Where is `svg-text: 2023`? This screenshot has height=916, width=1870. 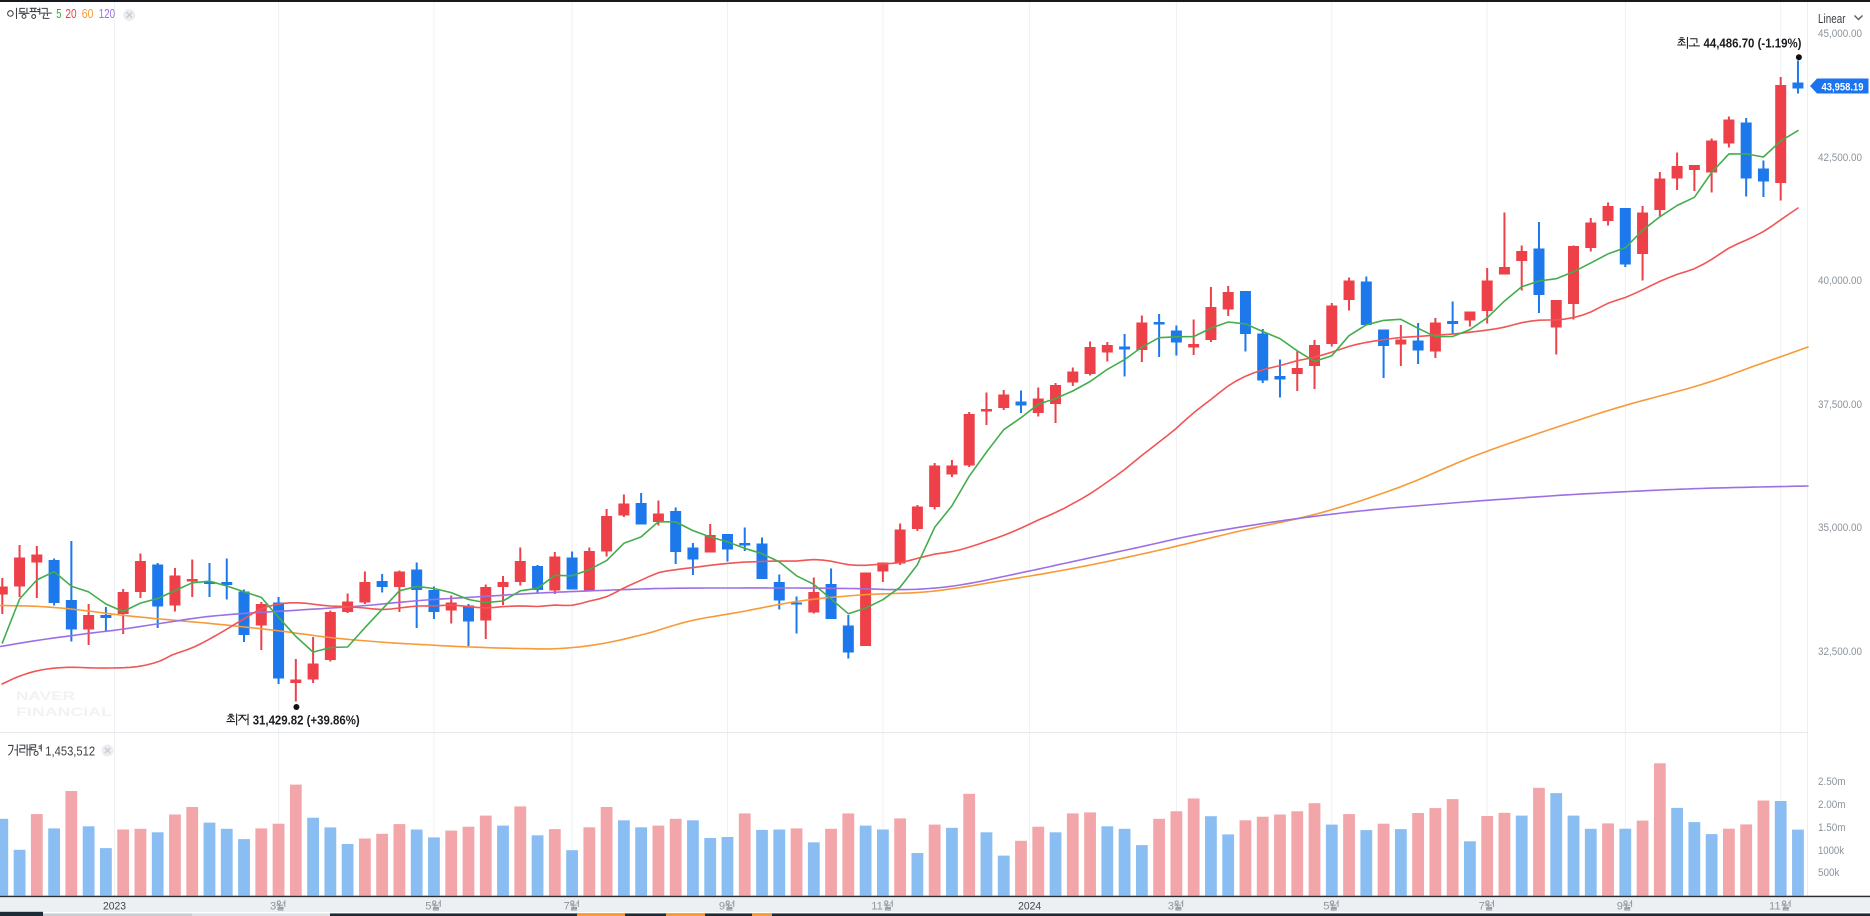 svg-text: 2023 is located at coordinates (114, 907).